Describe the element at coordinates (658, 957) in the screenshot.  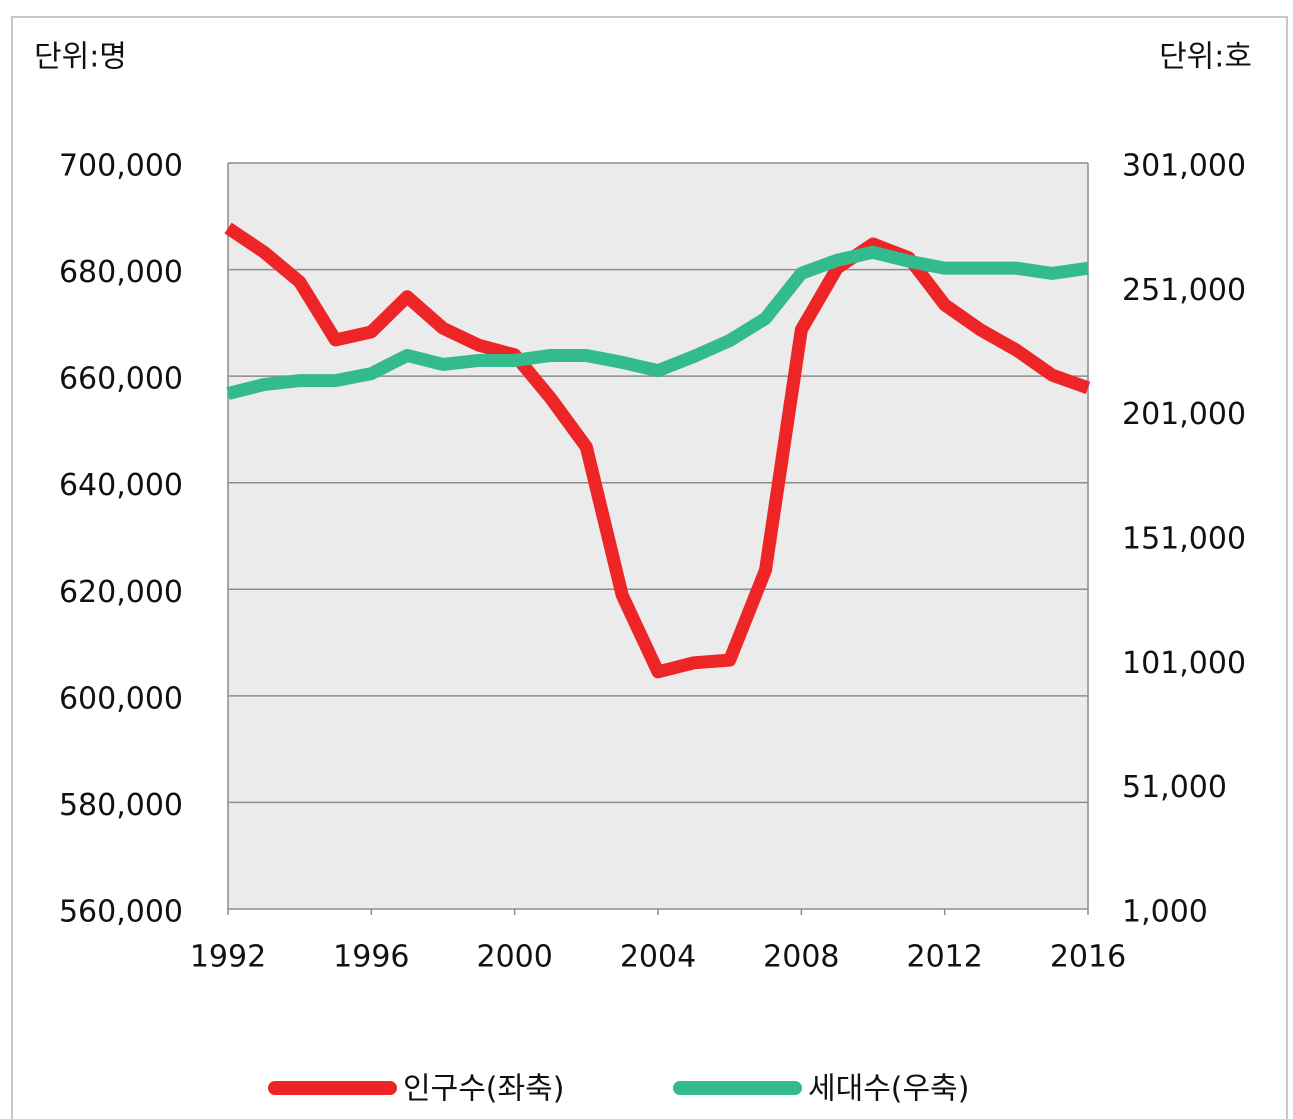
I see `x-tick-label: 2004` at that location.